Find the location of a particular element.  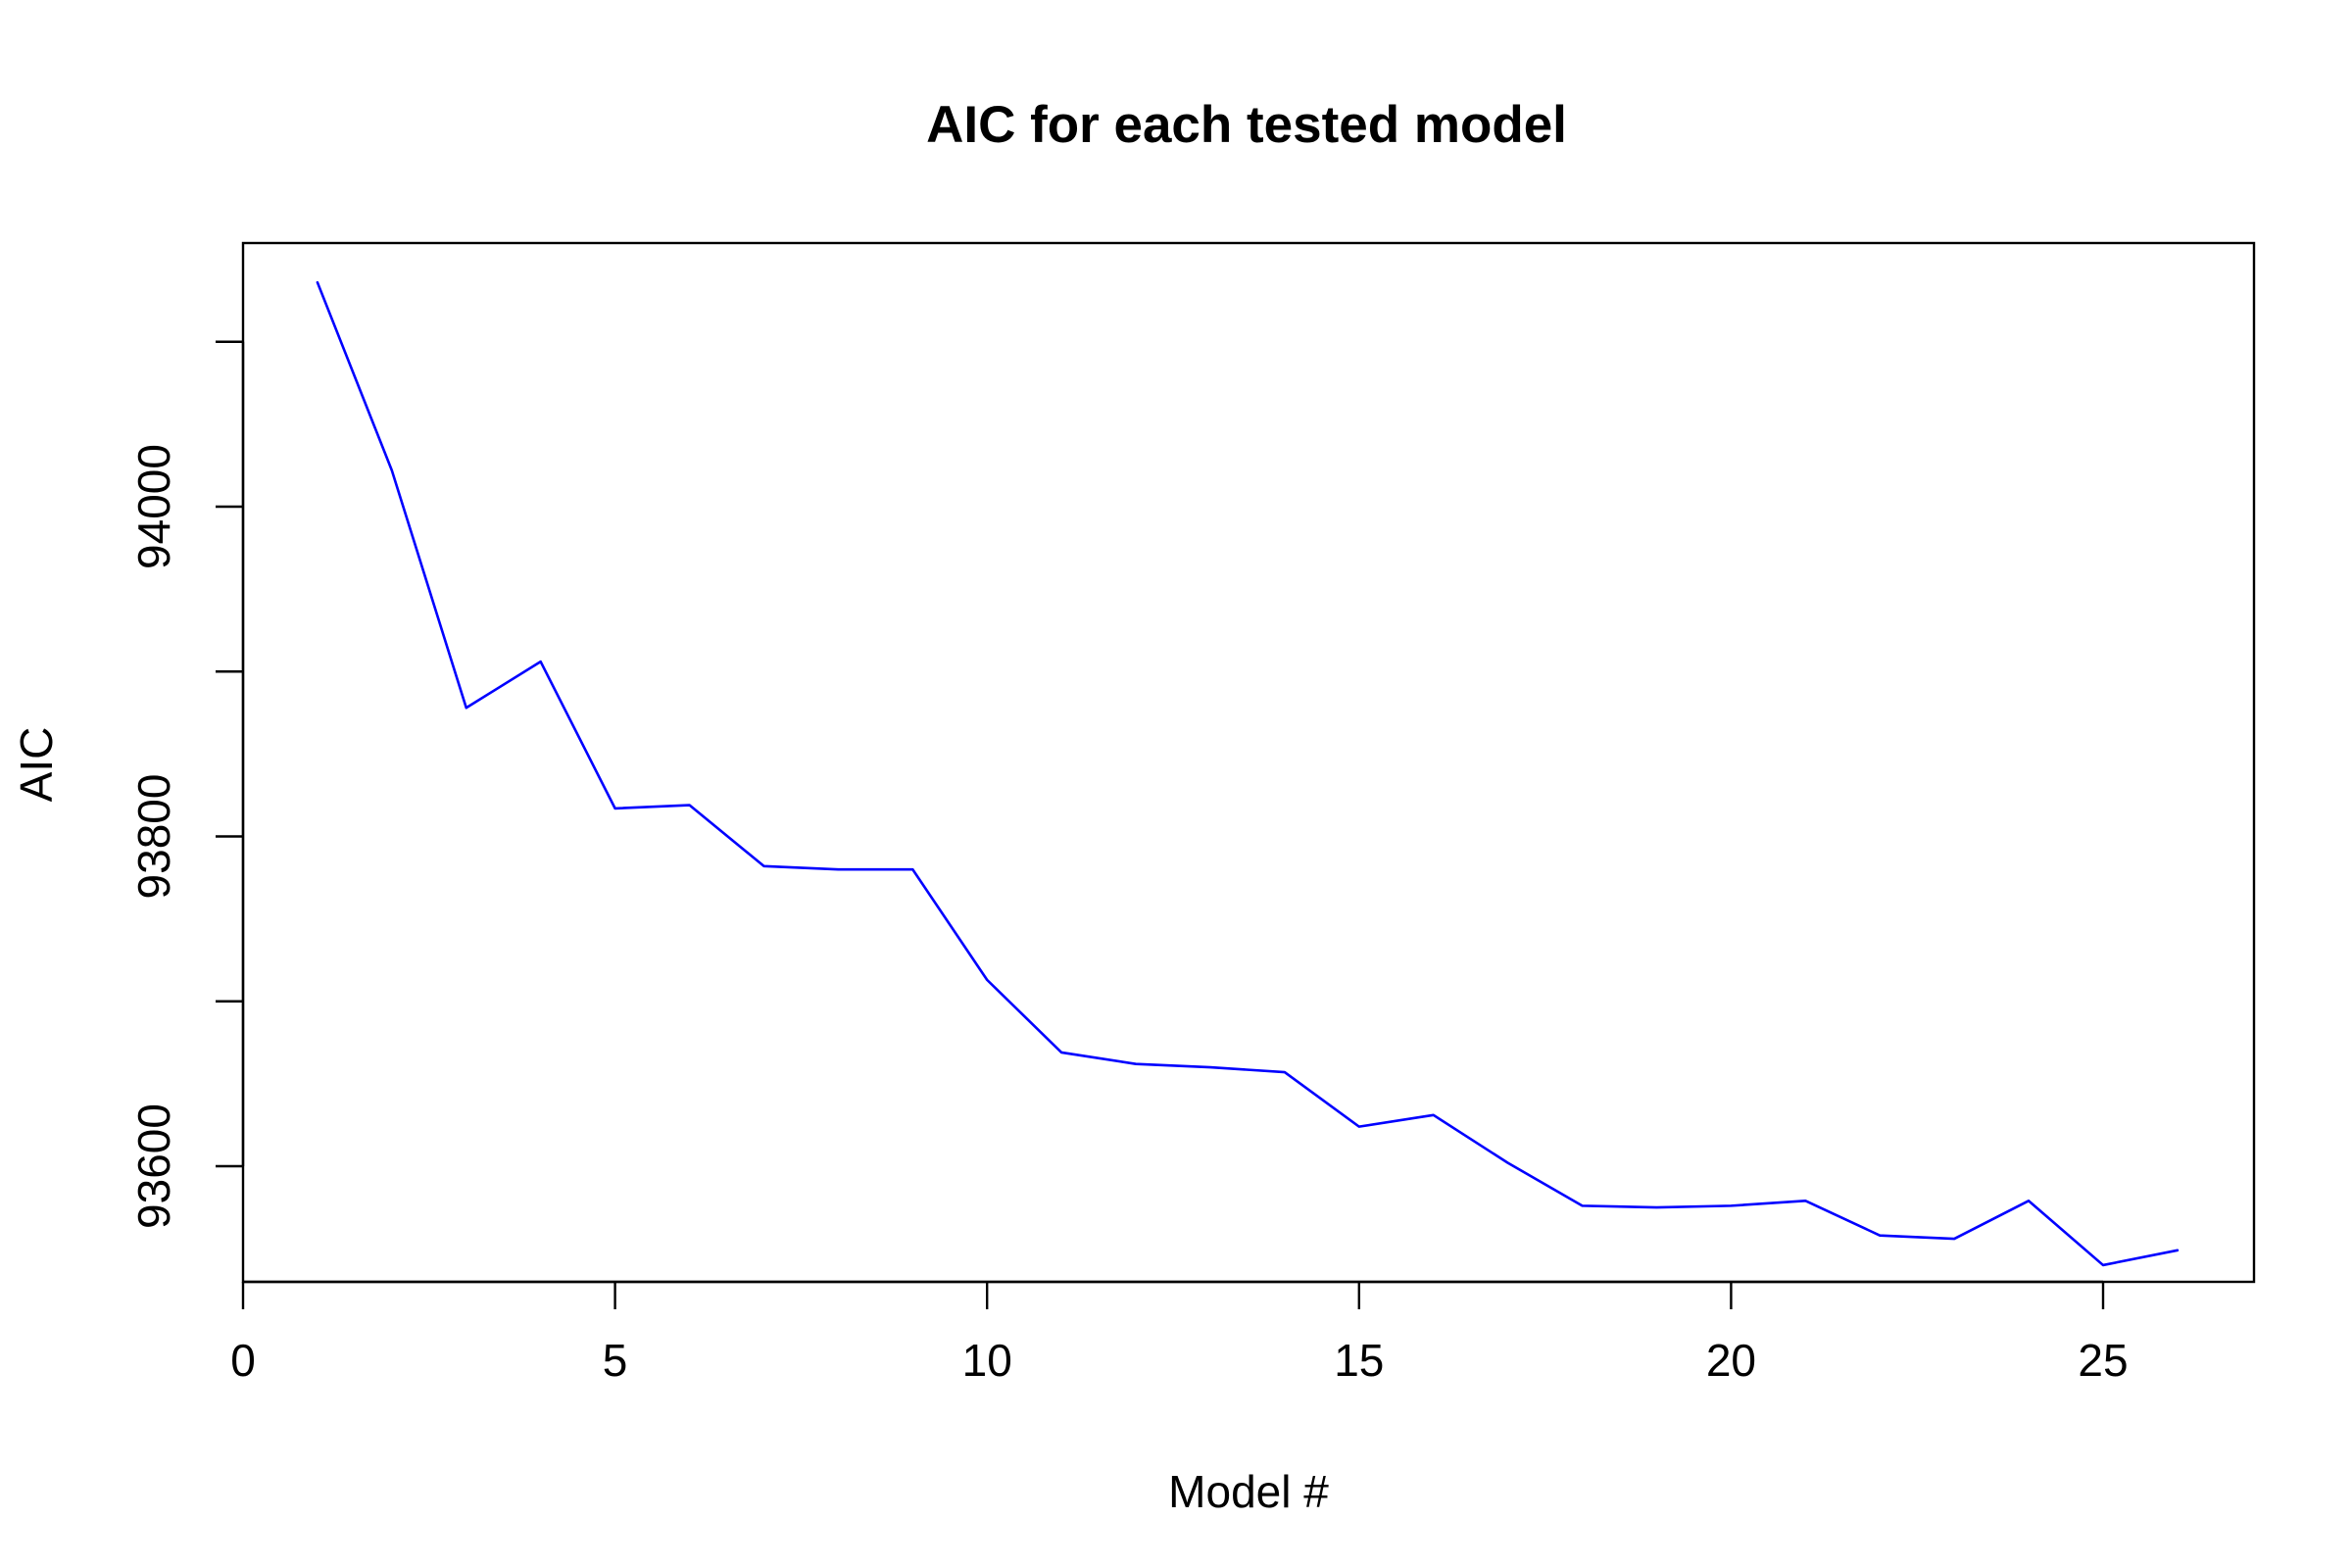

x-tick-label-0: 0 is located at coordinates (243, 1360).